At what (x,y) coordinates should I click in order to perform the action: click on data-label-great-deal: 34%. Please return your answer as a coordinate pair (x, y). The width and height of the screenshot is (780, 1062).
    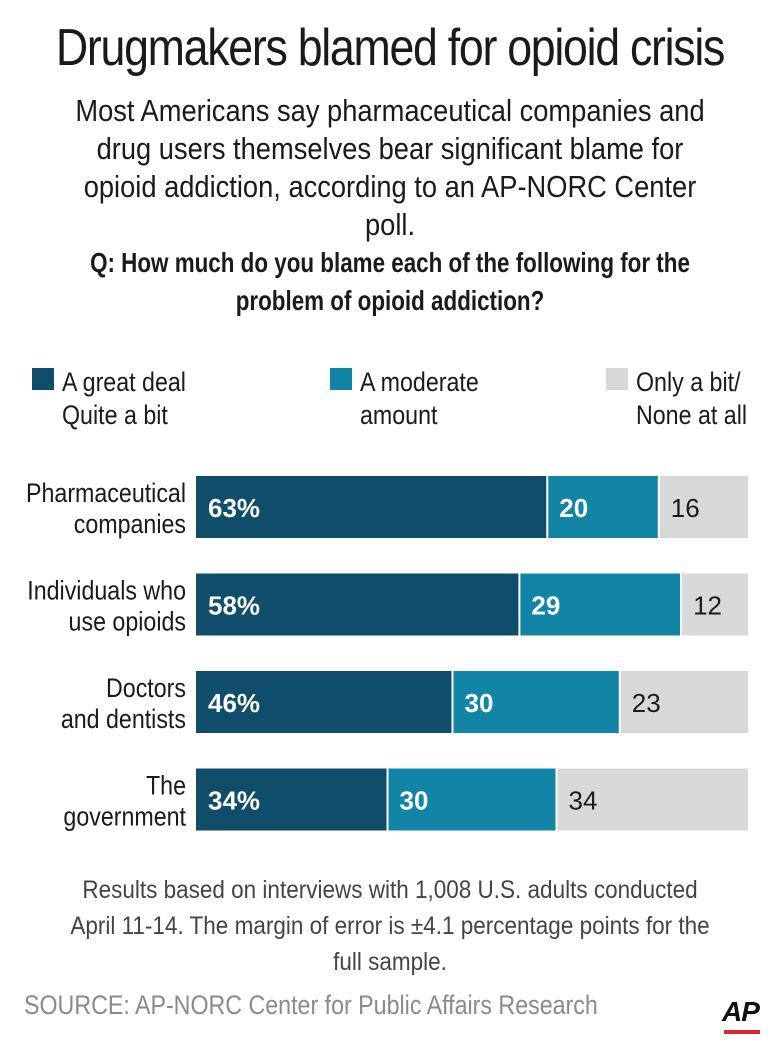
    Looking at the image, I should click on (234, 801).